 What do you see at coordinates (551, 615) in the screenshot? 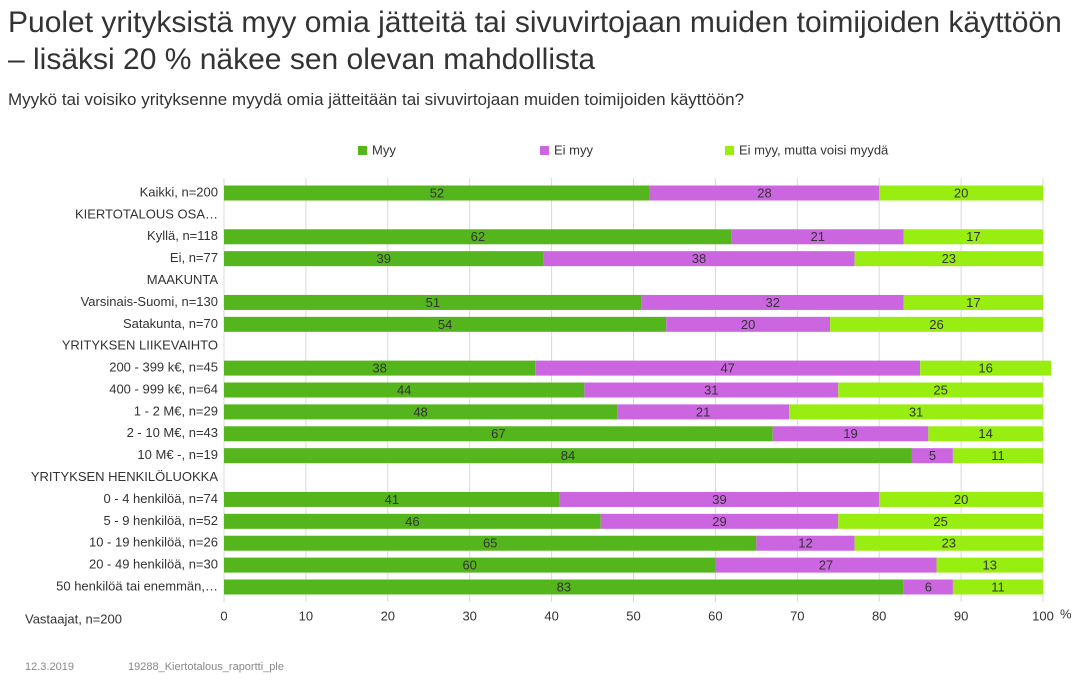
I see `x-tick-label: 40` at bounding box center [551, 615].